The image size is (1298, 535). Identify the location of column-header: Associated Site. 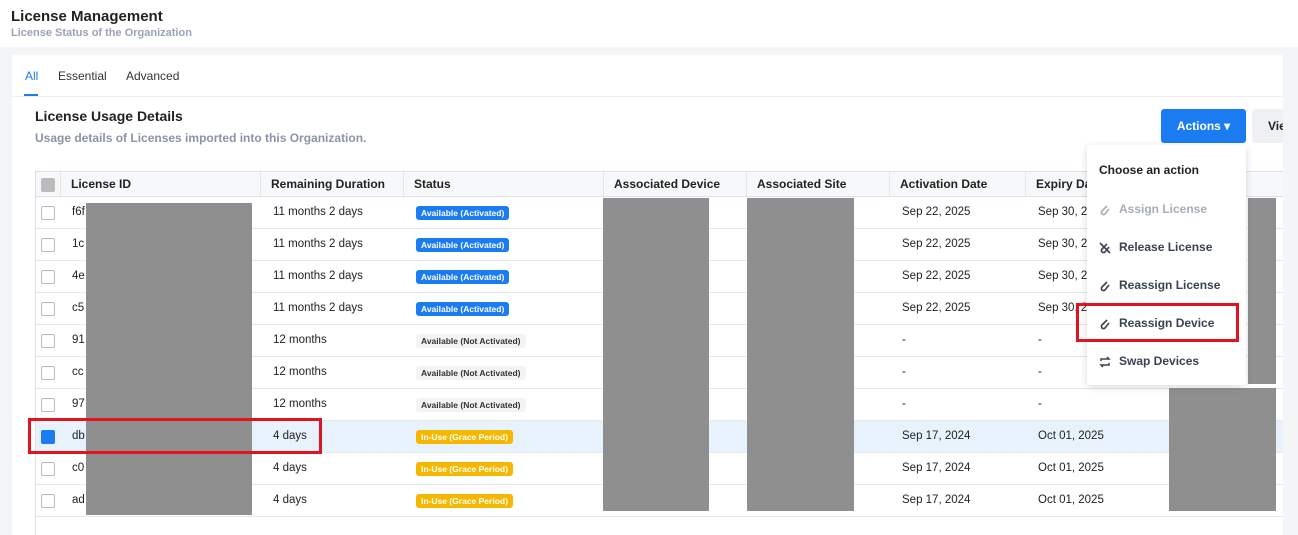
(818, 184).